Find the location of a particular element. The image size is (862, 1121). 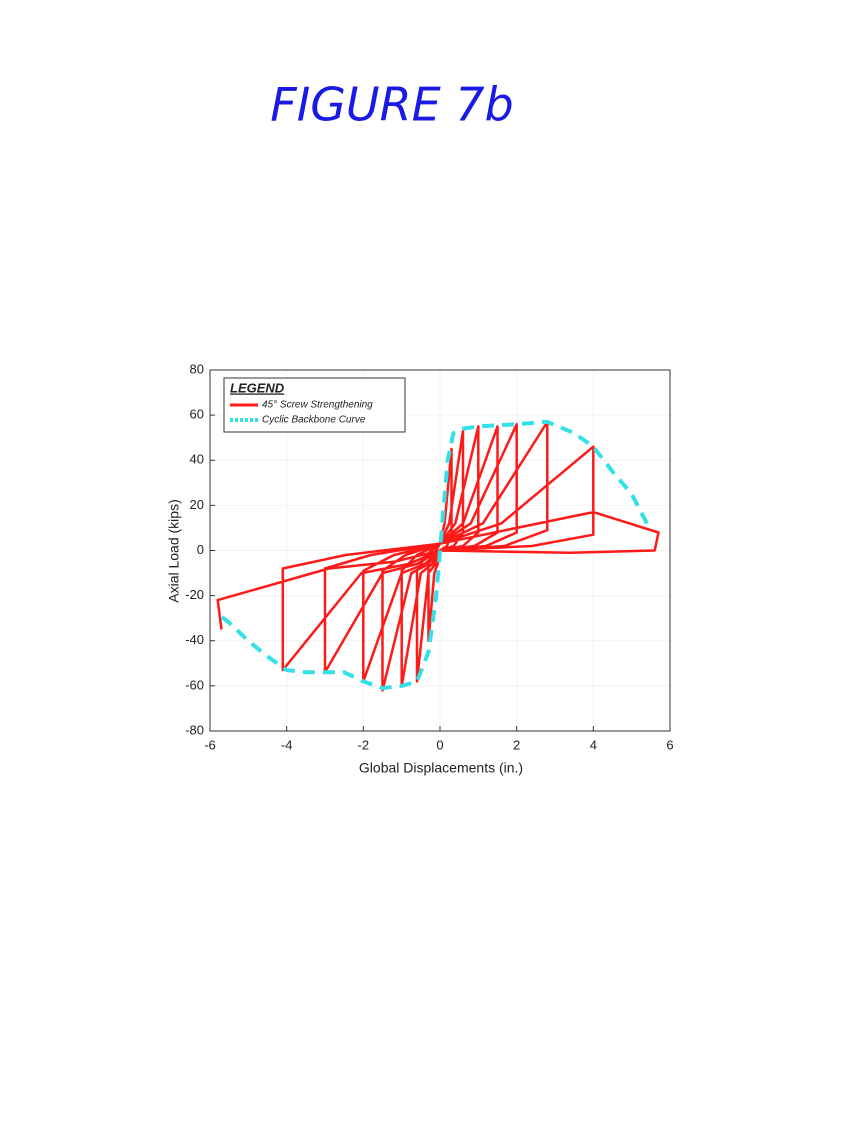

y-tick-label: 40 is located at coordinates (197, 459).